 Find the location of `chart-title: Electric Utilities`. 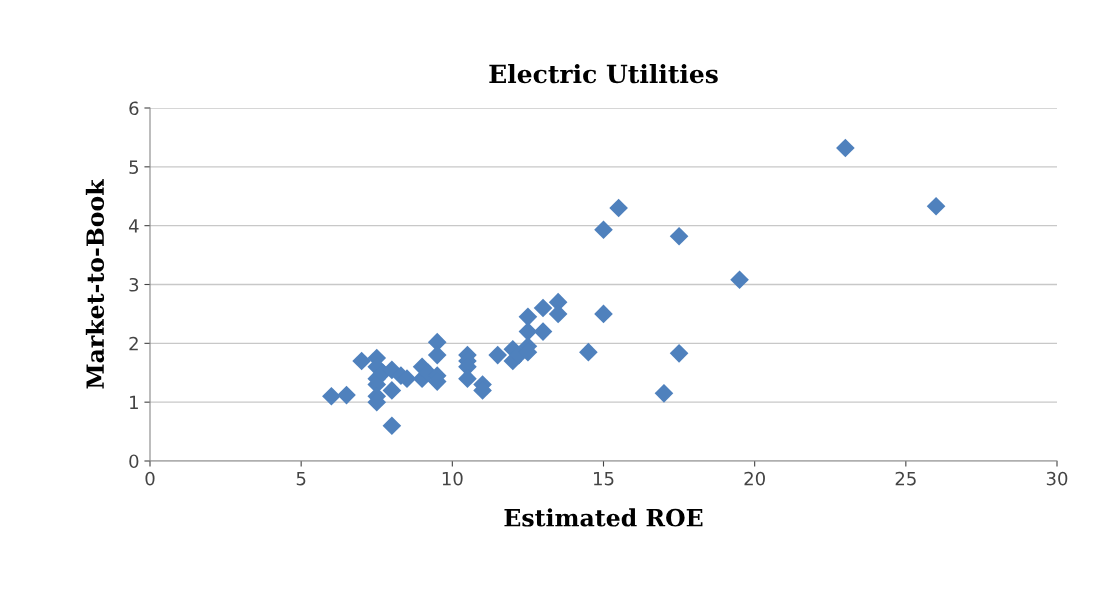

chart-title: Electric Utilities is located at coordinates (603, 74).